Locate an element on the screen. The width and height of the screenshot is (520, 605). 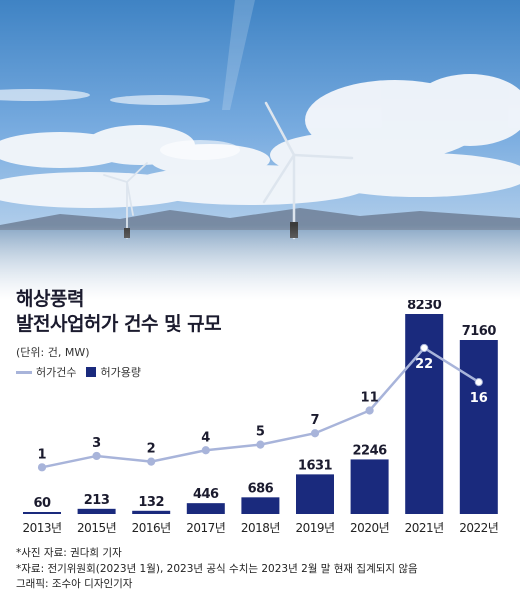
count-value-label: 11 is located at coordinates (370, 398).